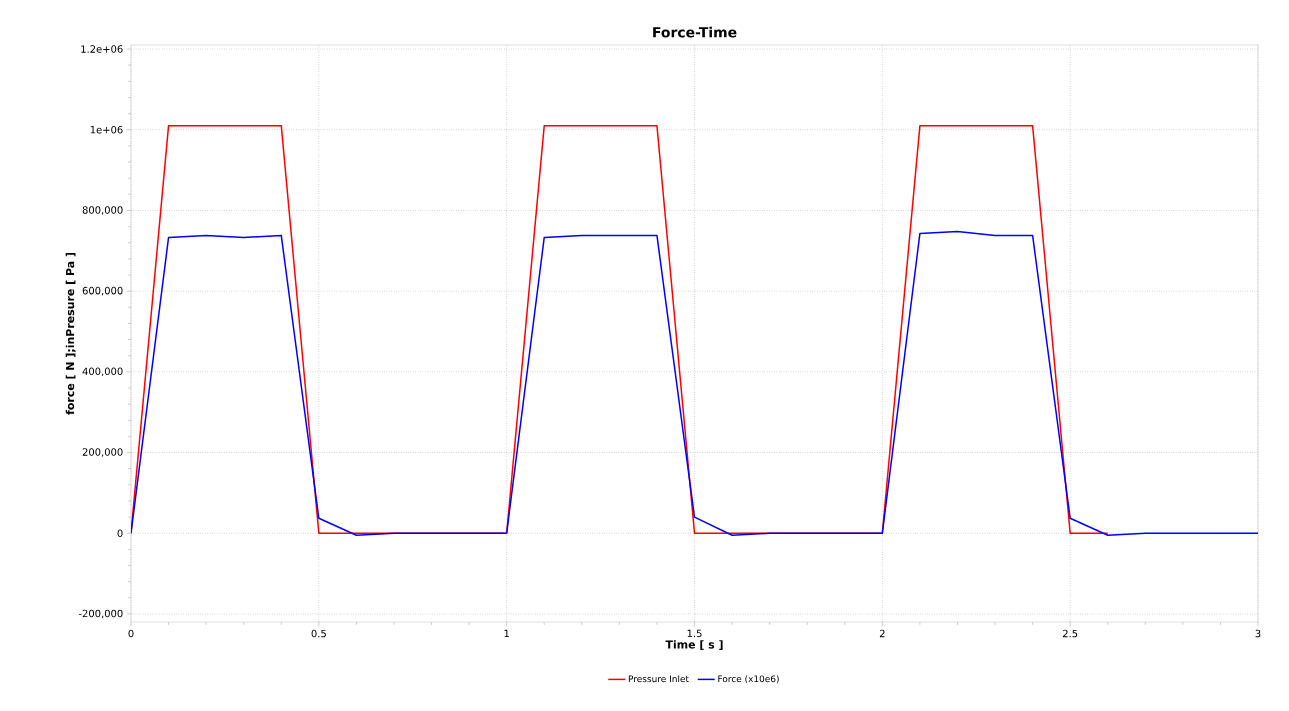  Describe the element at coordinates (658, 679) in the screenshot. I see `legend-label: Pressure Inlet` at that location.